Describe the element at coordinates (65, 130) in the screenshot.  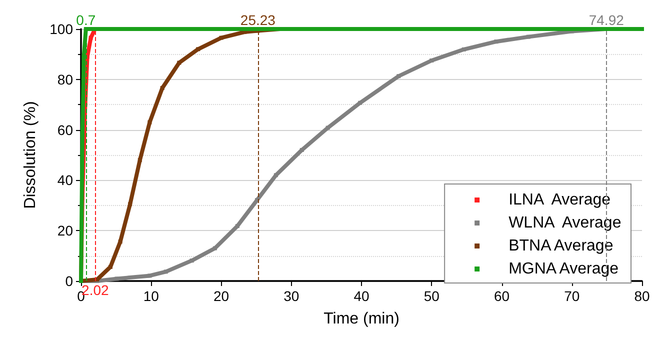
I see `y-tick-label: 60` at that location.